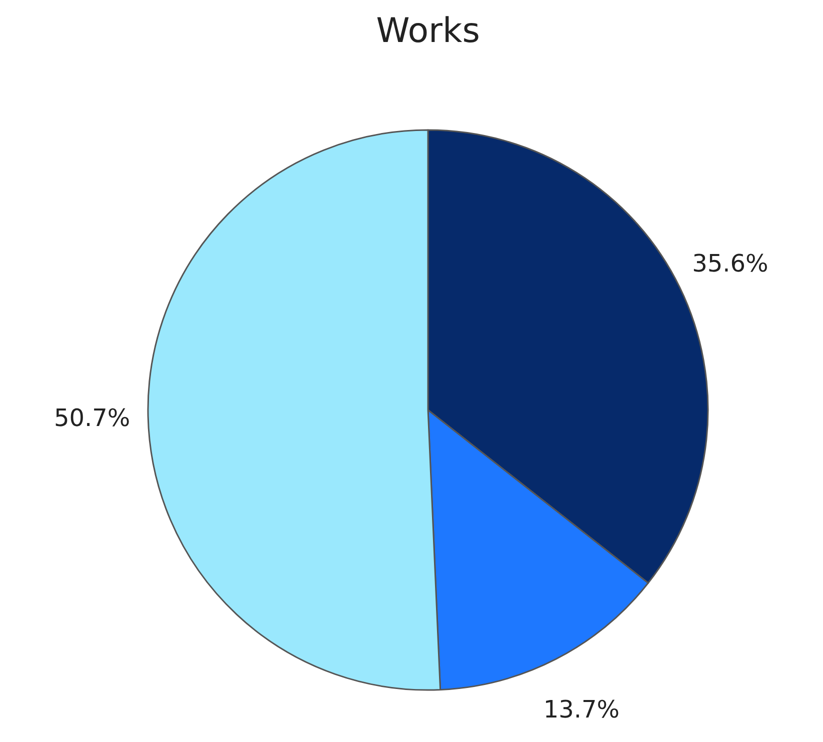 This screenshot has height=742, width=823. Describe the element at coordinates (730, 264) in the screenshot. I see `data-label: 35.6%` at that location.